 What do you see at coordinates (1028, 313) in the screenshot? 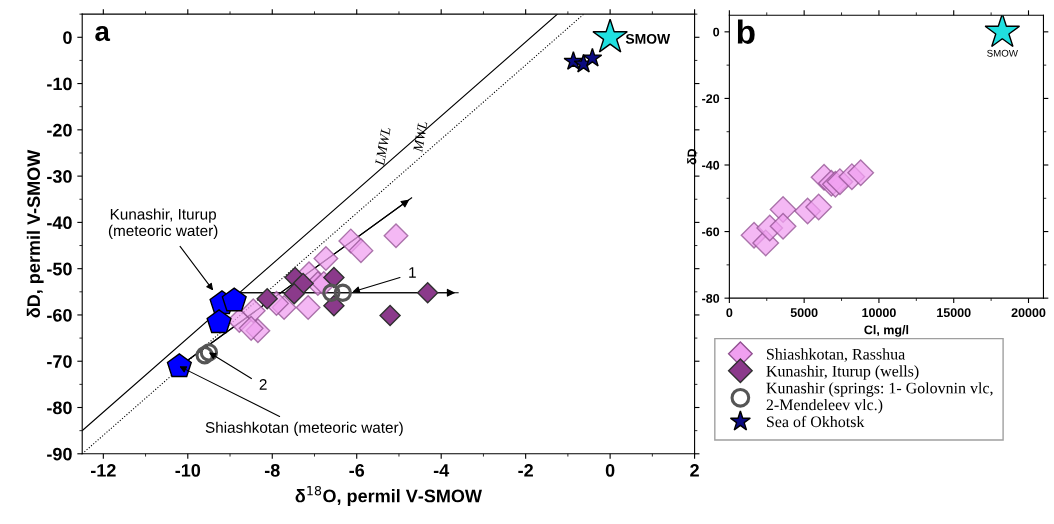
I see `x-tick-label: 20000` at bounding box center [1028, 313].